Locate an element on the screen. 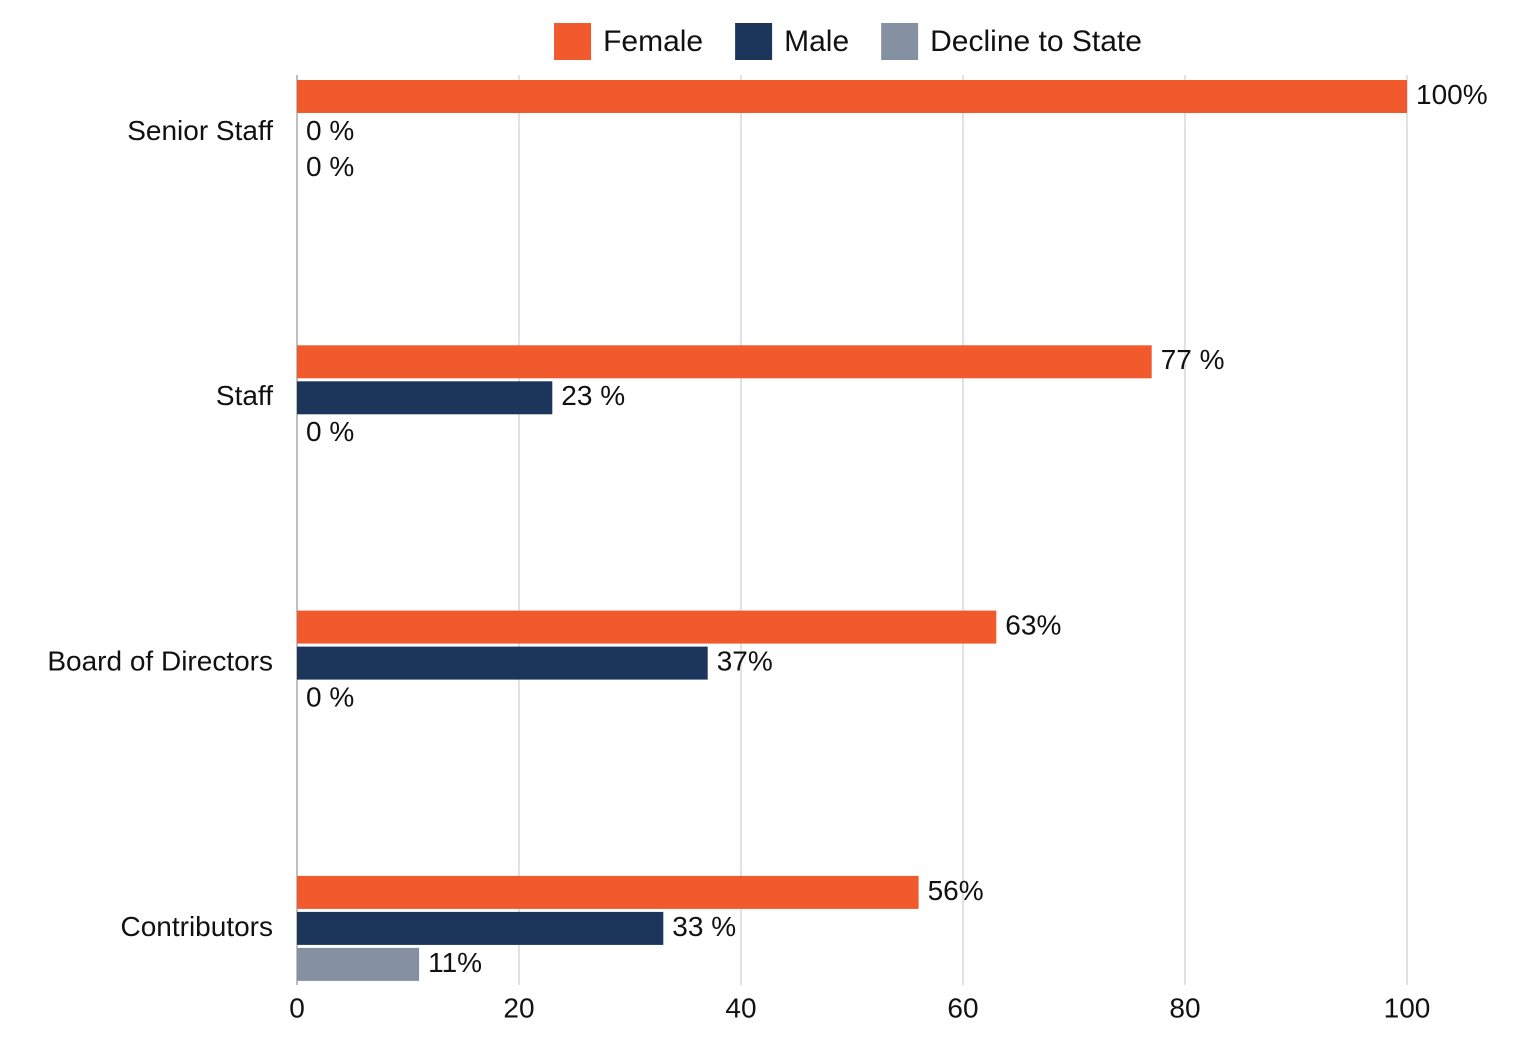 The image size is (1524, 1053). data-label: 33 % is located at coordinates (704, 926).